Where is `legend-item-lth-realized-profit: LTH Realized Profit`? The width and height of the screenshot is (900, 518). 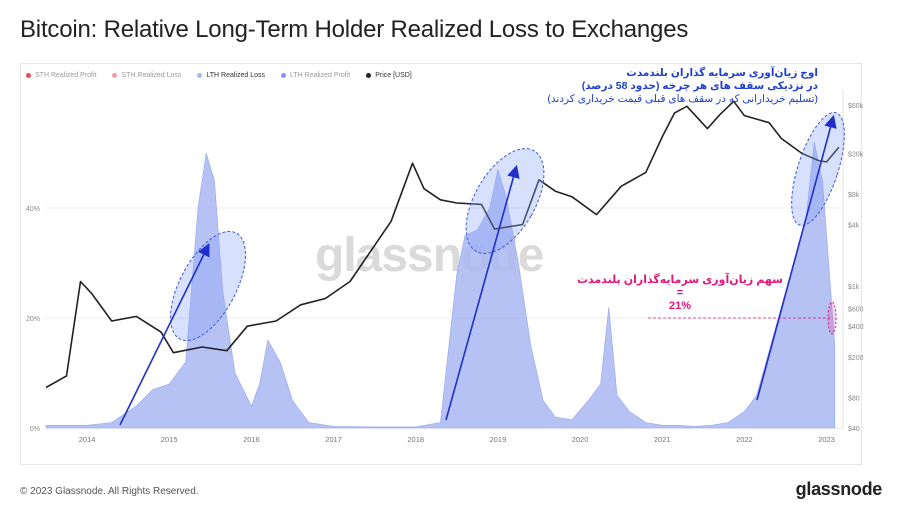
legend-item-lth-realized-profit: LTH Realized Profit is located at coordinates (315, 75).